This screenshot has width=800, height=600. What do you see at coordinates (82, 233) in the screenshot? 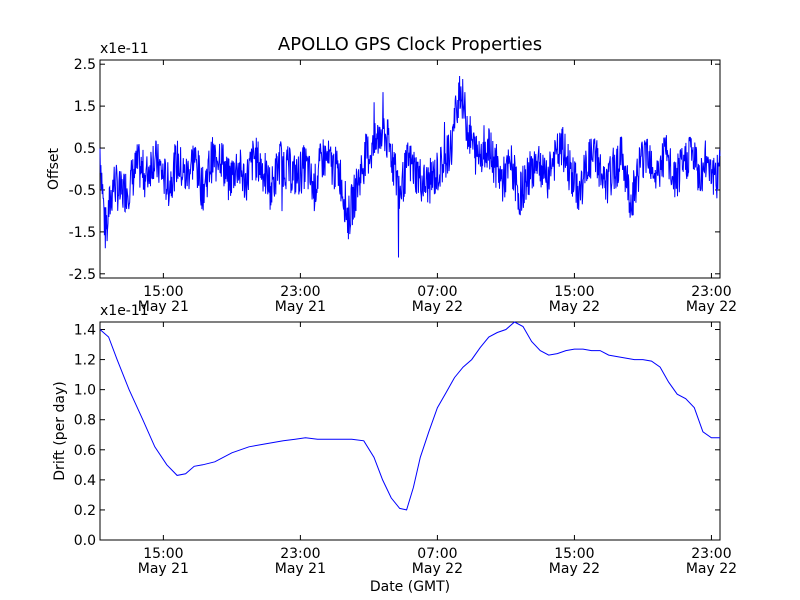
I see `offset-y-tick-label: -1.5` at bounding box center [82, 233].